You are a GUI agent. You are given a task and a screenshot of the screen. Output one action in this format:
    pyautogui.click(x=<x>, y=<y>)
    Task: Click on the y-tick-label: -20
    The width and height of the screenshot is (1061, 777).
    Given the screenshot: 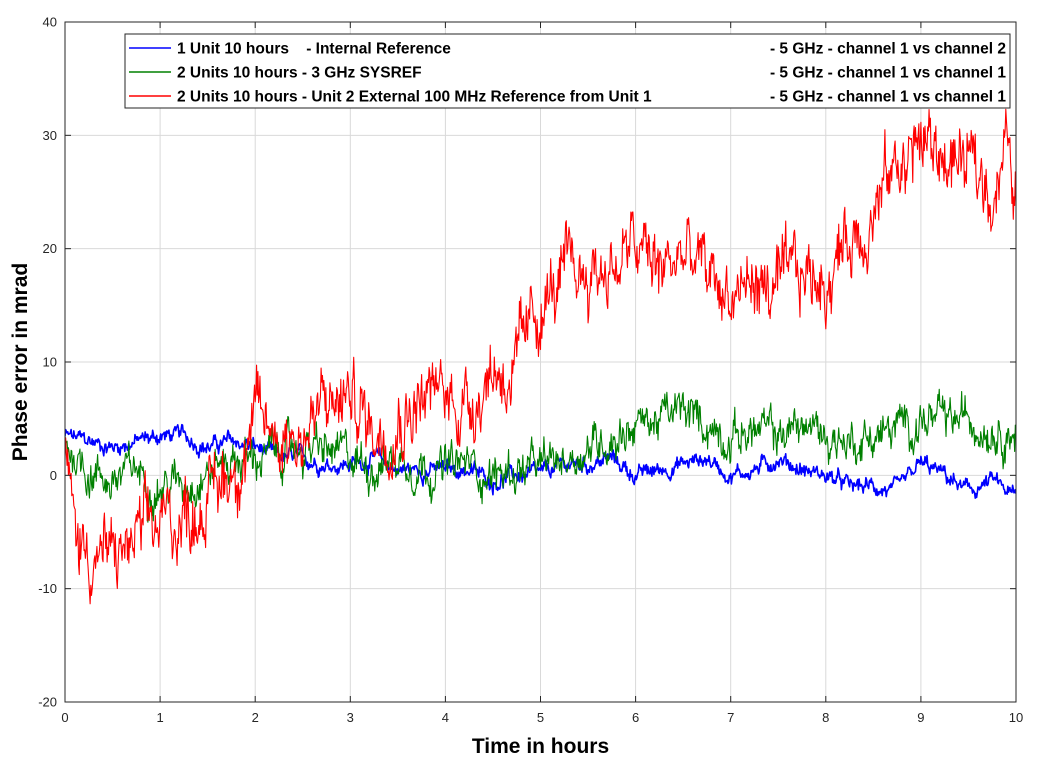 What is the action you would take?
    pyautogui.click(x=47, y=702)
    